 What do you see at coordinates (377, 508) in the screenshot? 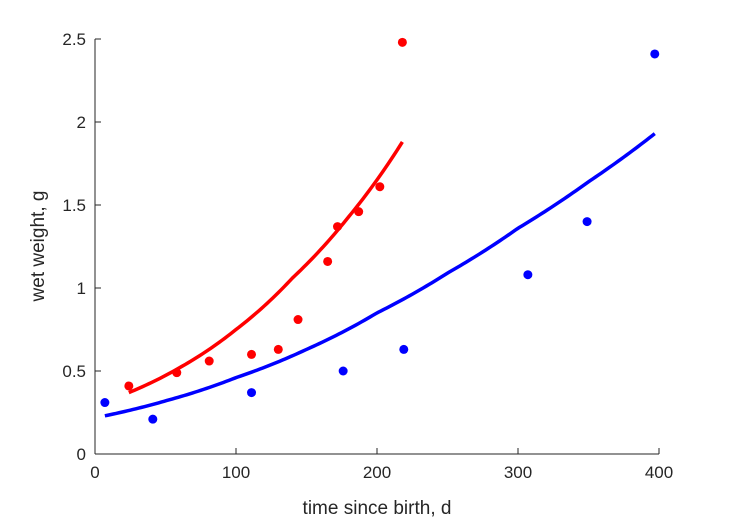
I see `x-axis-title: time since birth, d` at bounding box center [377, 508].